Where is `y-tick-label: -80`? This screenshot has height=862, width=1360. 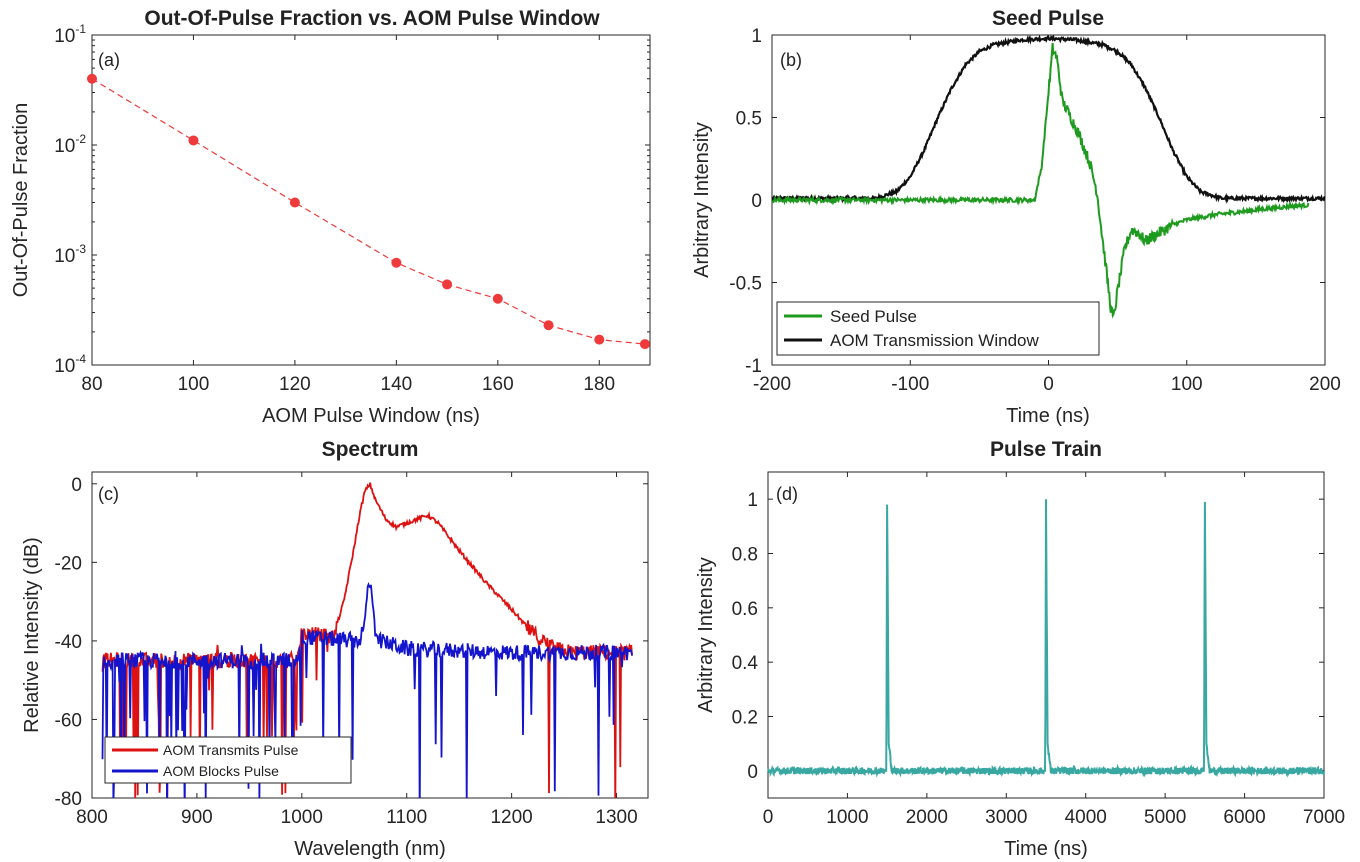
y-tick-label: -80 is located at coordinates (68, 799).